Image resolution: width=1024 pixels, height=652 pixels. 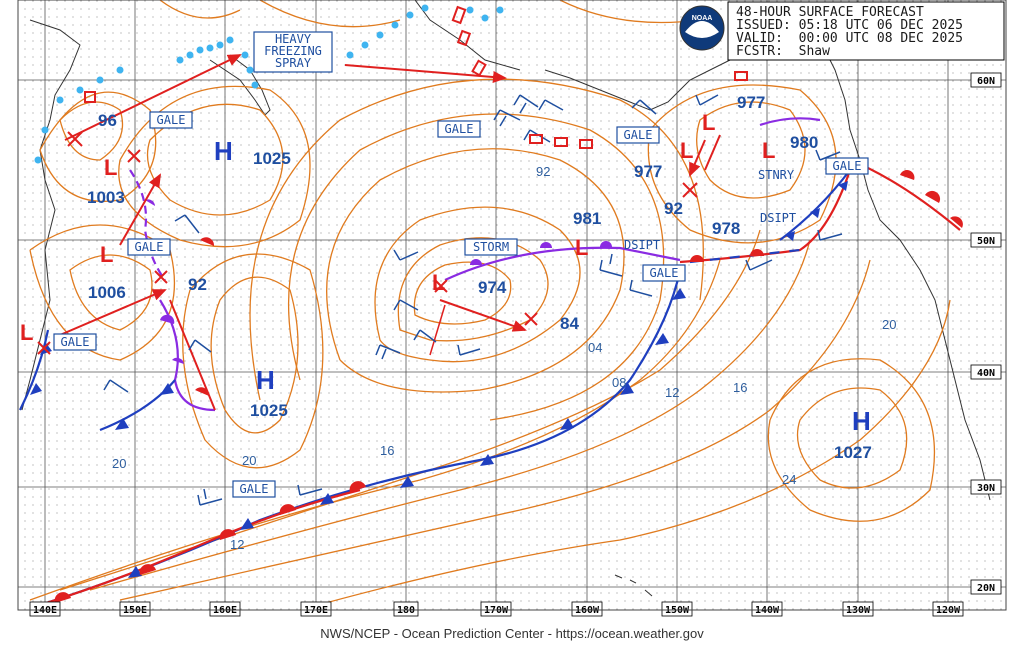 I want to click on front-annotations: STNRY DSIPT DSIPT, so click(x=710, y=210).